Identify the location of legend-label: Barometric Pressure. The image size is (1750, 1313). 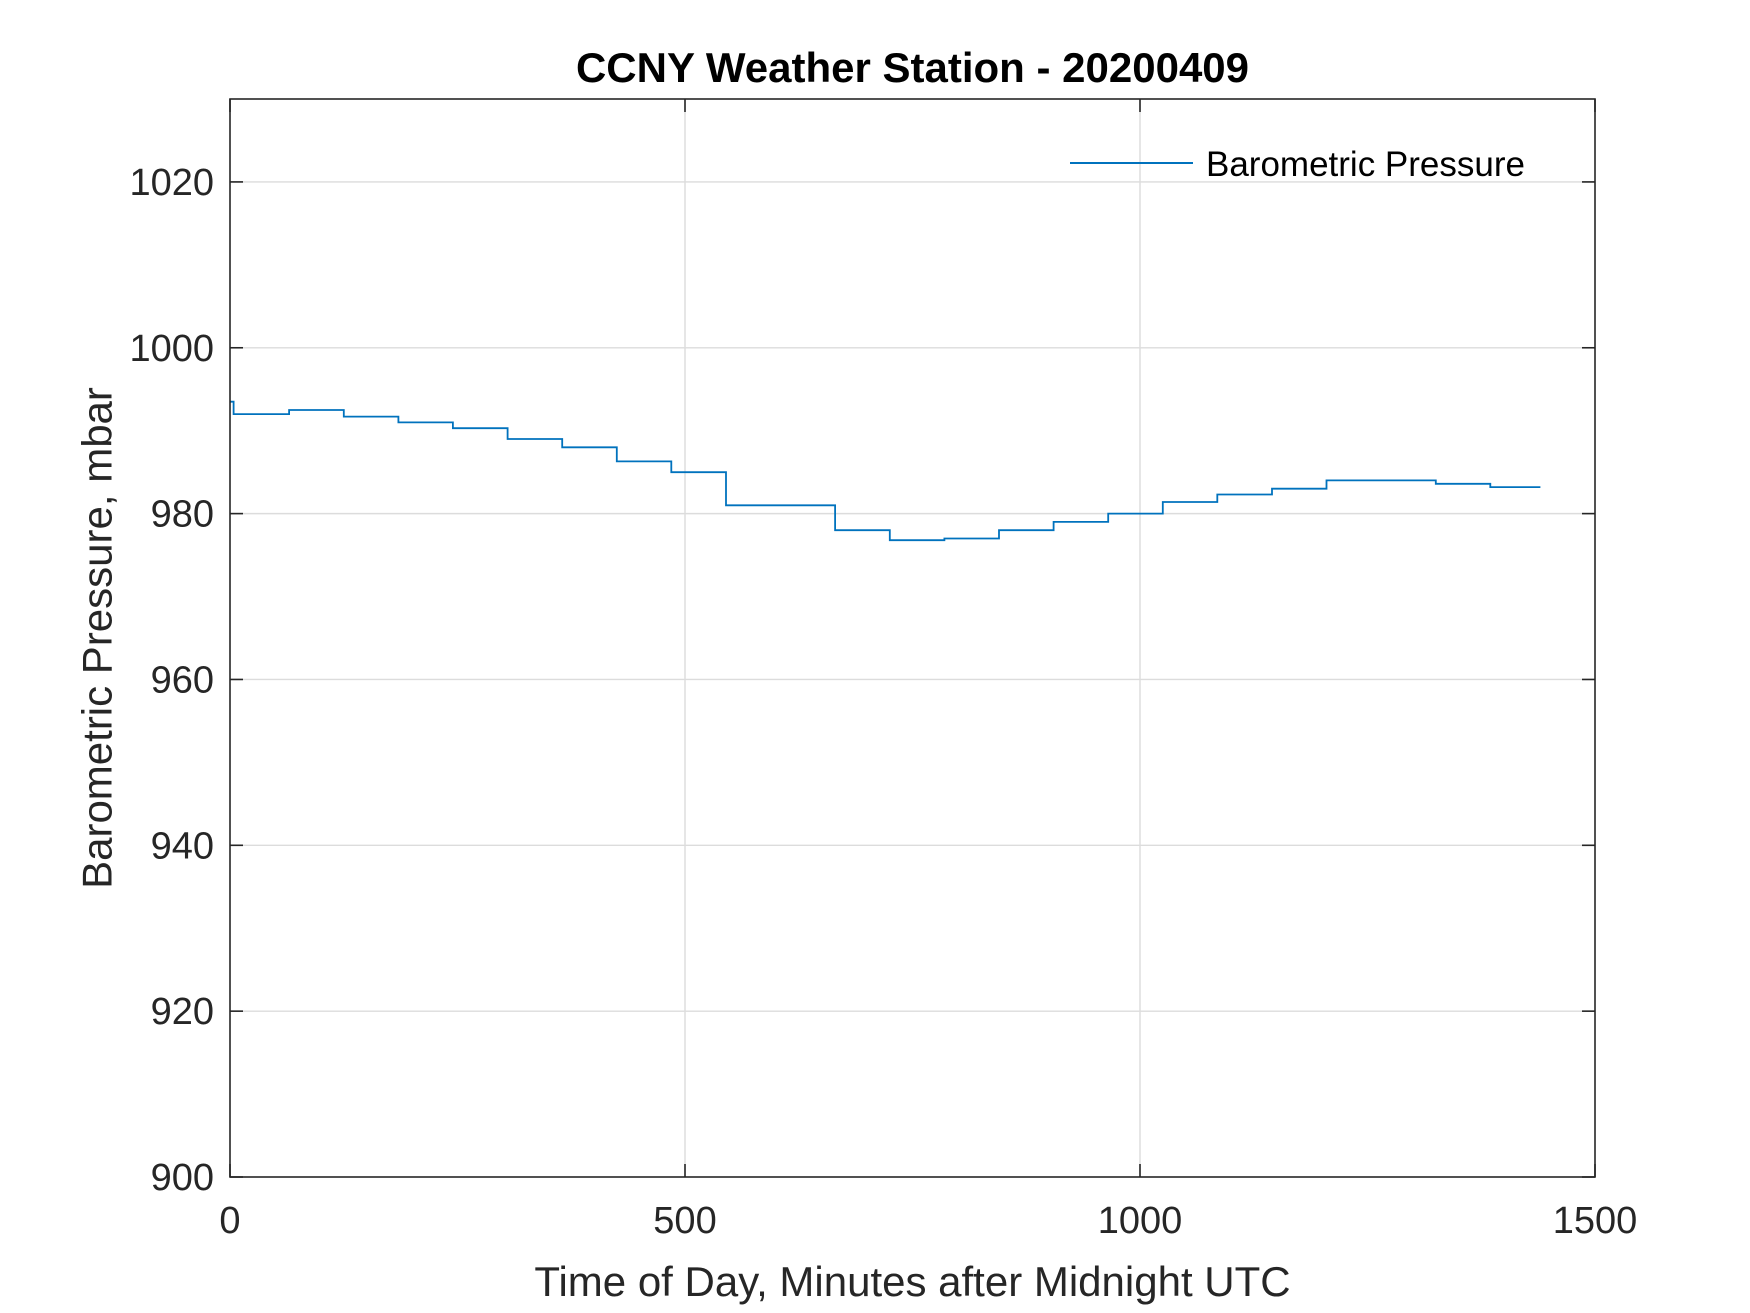
(1365, 164).